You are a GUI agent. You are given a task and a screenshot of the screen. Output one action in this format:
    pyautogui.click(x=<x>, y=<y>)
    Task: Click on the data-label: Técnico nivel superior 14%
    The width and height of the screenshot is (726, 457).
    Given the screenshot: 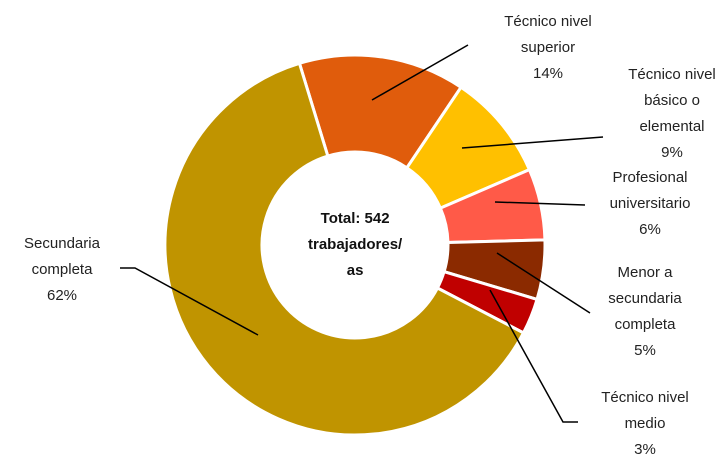 What is the action you would take?
    pyautogui.click(x=548, y=48)
    